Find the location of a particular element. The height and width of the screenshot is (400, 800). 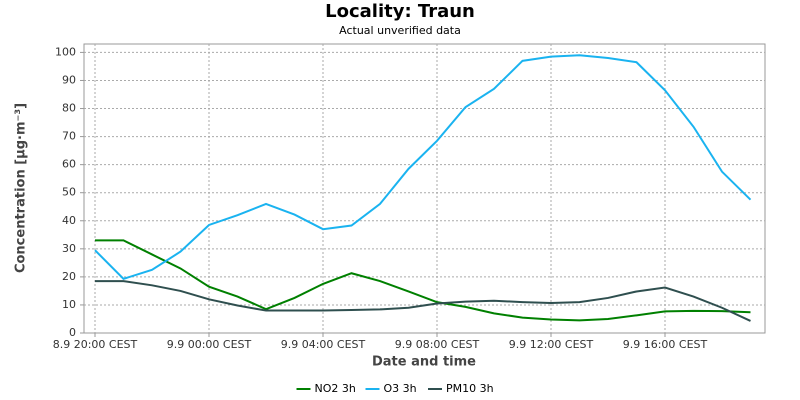

y-tick-label: 30 is located at coordinates (69, 248).